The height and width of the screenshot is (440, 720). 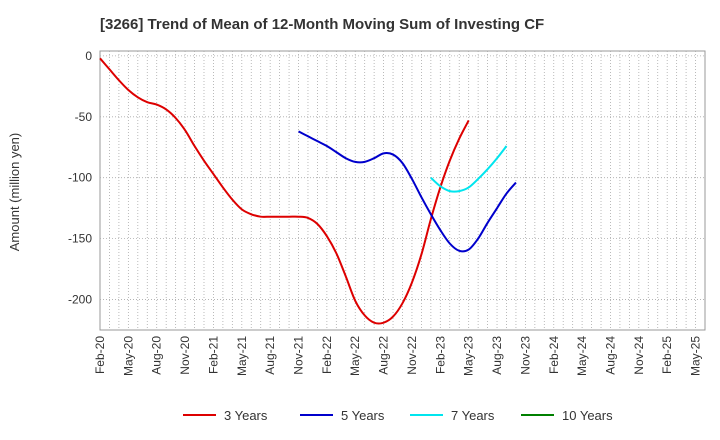 I want to click on legend: 3 Years 5 Years 7 Years 10 Years, so click(x=398, y=415).